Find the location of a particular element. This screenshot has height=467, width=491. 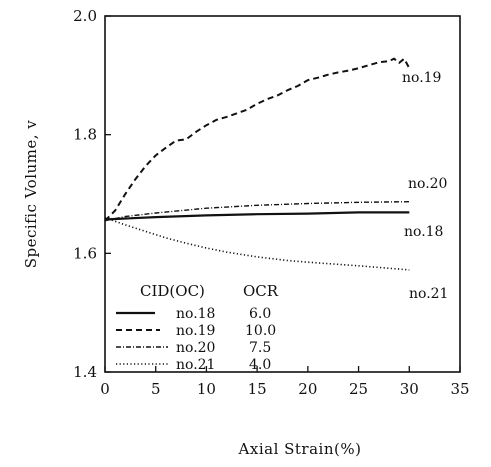

y-axis-title: Specific Volume, v is located at coordinates (31, 194).